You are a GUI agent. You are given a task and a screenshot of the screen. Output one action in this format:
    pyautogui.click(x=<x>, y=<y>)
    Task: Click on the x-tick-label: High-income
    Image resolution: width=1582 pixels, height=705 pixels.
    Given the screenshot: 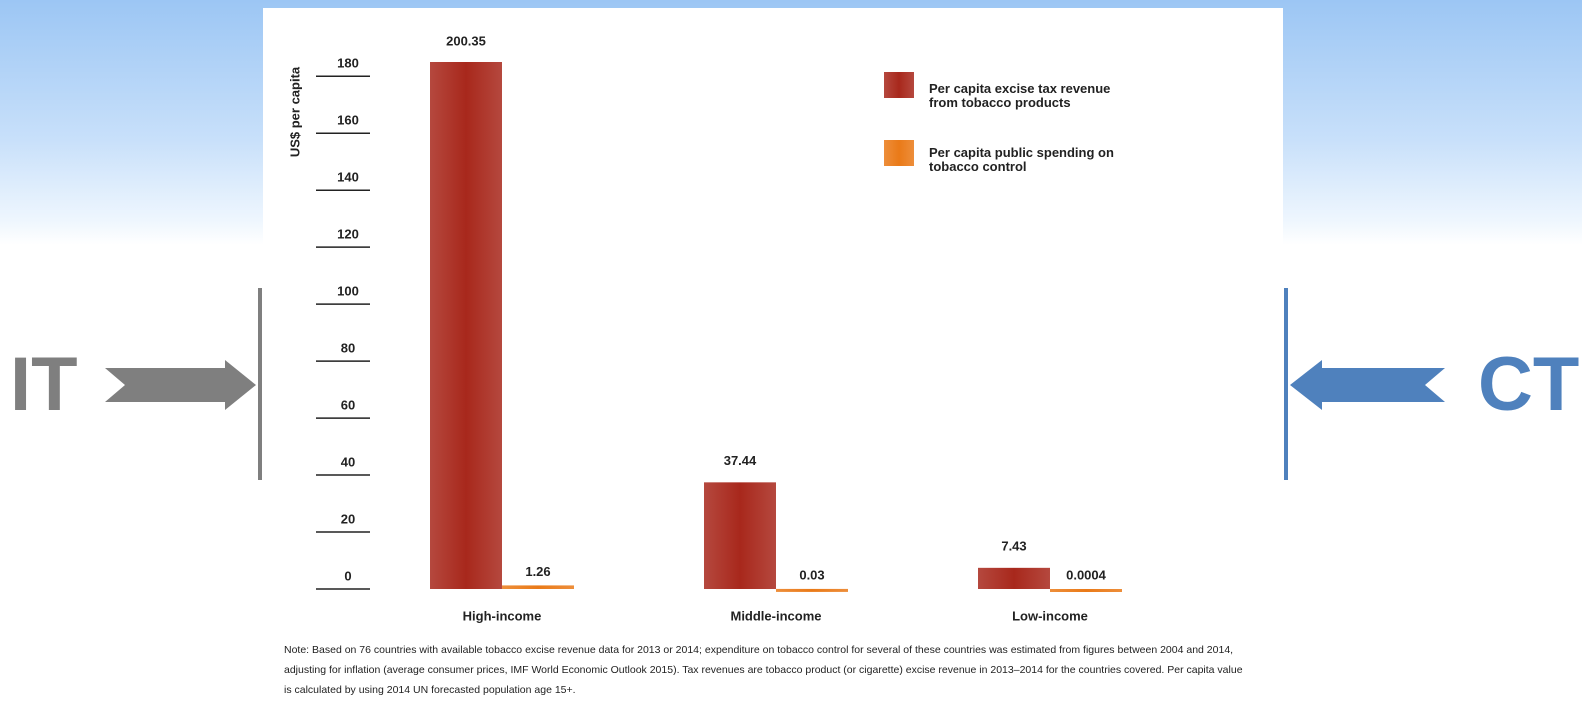 What is the action you would take?
    pyautogui.click(x=502, y=615)
    